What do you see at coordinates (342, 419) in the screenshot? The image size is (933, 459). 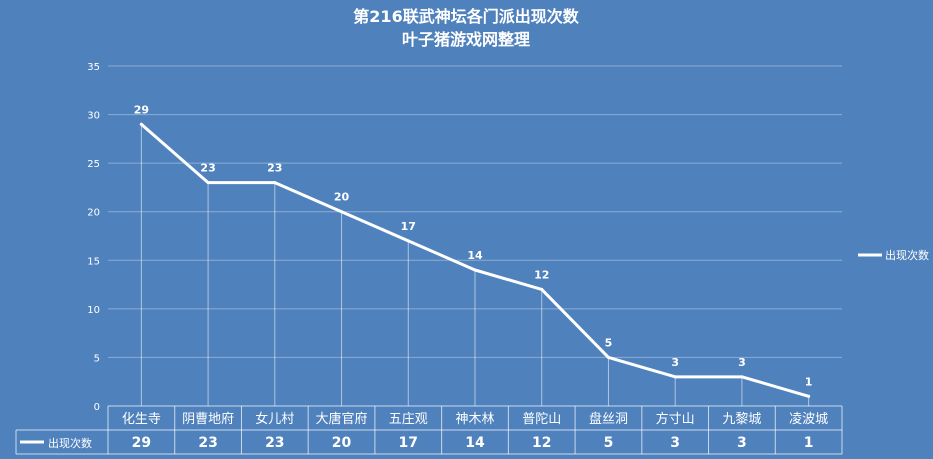 I see `x-tick-label: 大唐官府` at bounding box center [342, 419].